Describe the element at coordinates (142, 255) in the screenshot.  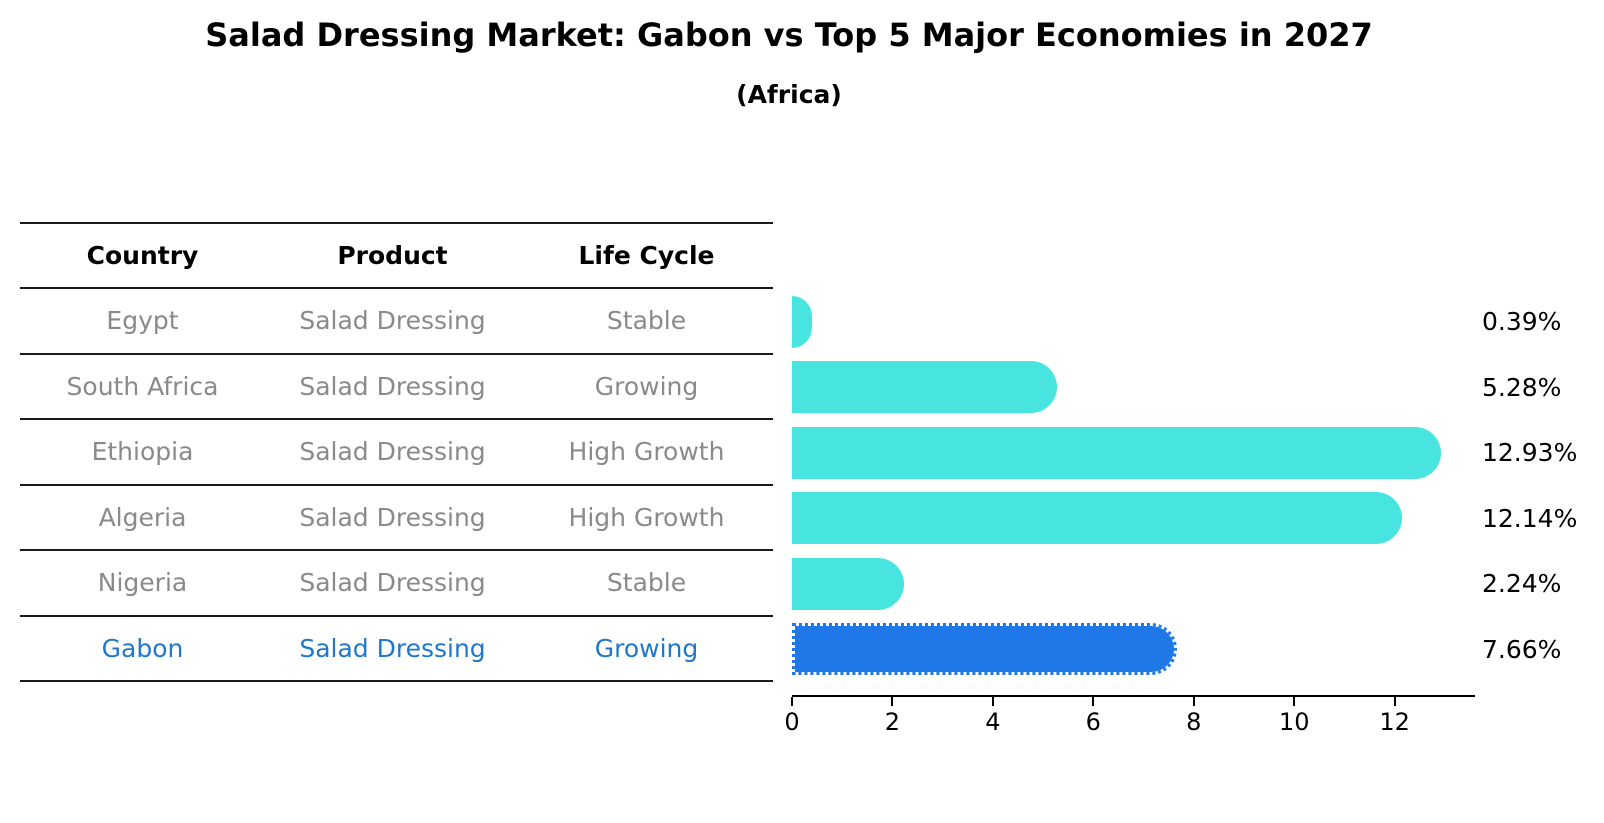
I see `header-cell-country: Country` at that location.